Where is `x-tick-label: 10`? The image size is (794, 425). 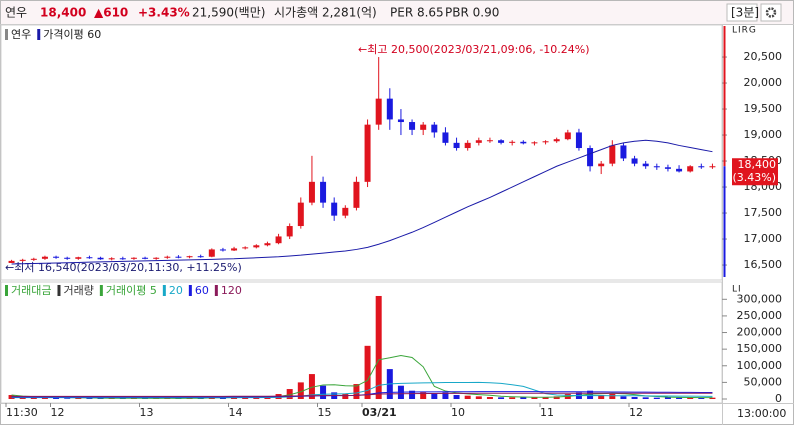
x-tick-label: 10 is located at coordinates (458, 412).